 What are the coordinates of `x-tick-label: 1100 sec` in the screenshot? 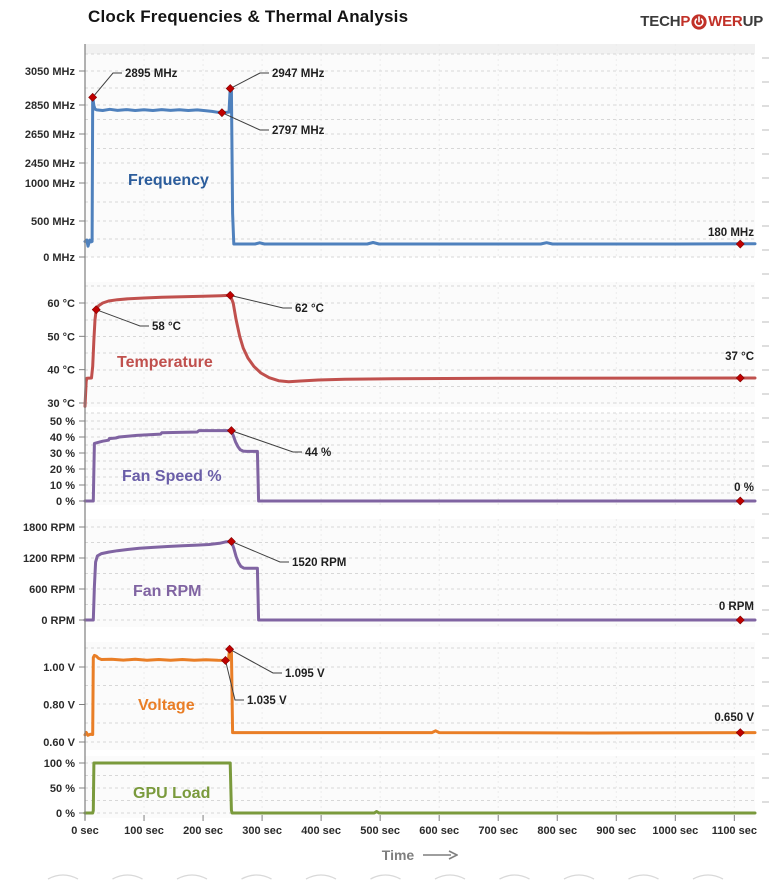 It's located at (734, 831).